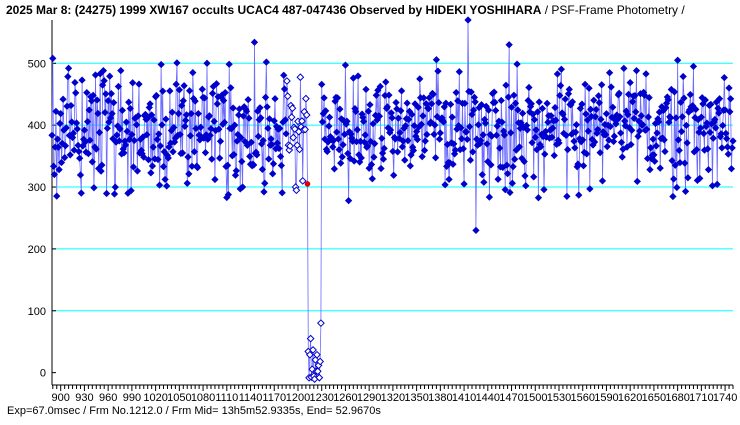 Image resolution: width=740 pixels, height=425 pixels. Describe the element at coordinates (535, 398) in the screenshot. I see `x-tick-label: 1500` at that location.